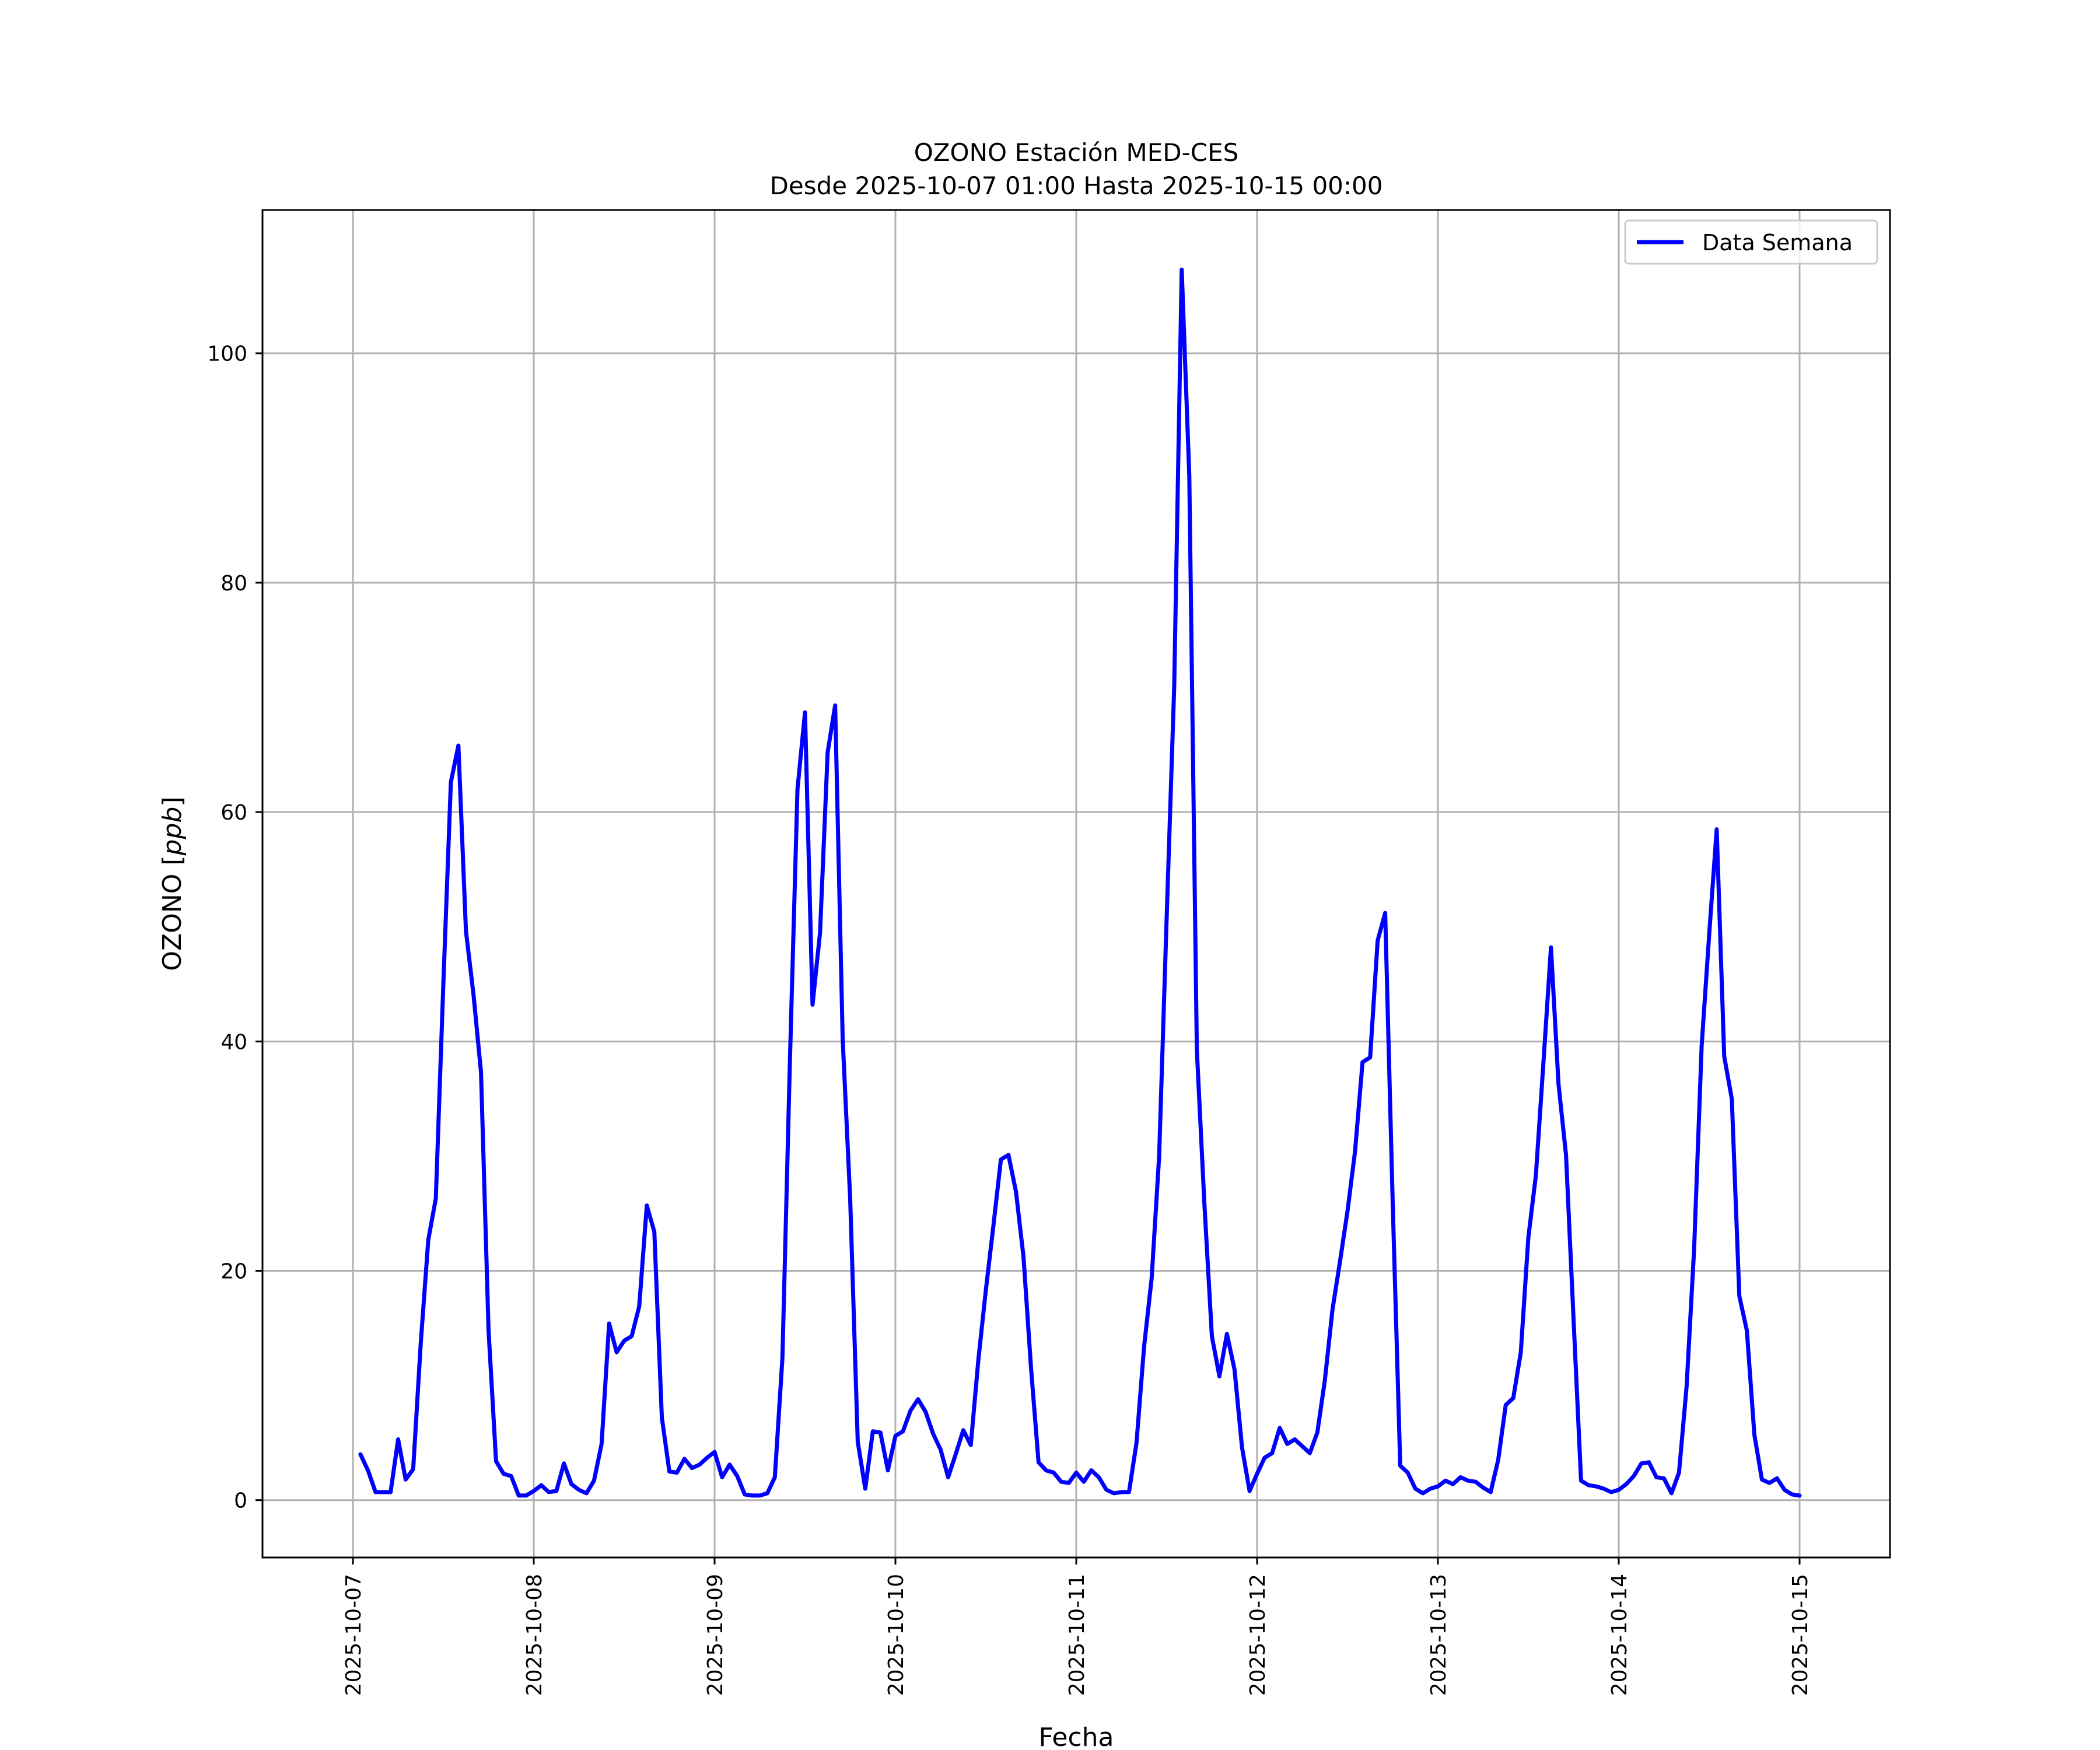 This screenshot has width=2100, height=1750. What do you see at coordinates (235, 928) in the screenshot?
I see `y-axis-ticks: 0 20 40 60 80 100` at bounding box center [235, 928].